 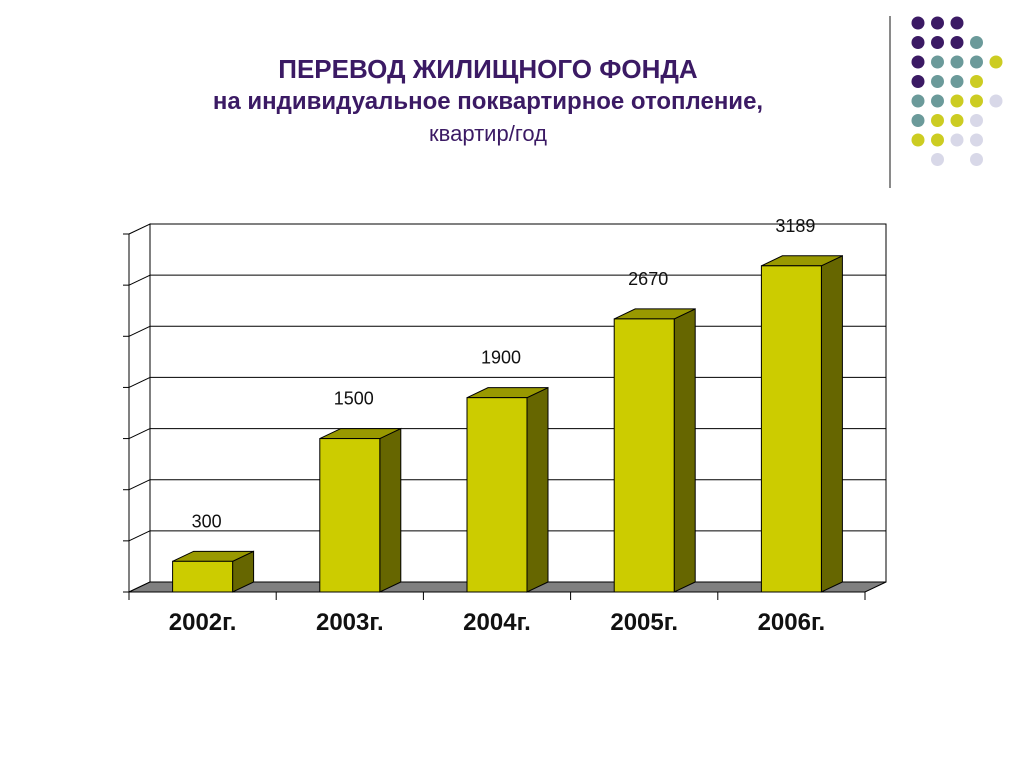 What do you see at coordinates (501, 358) in the screenshot?
I see `data-label: 1900` at bounding box center [501, 358].